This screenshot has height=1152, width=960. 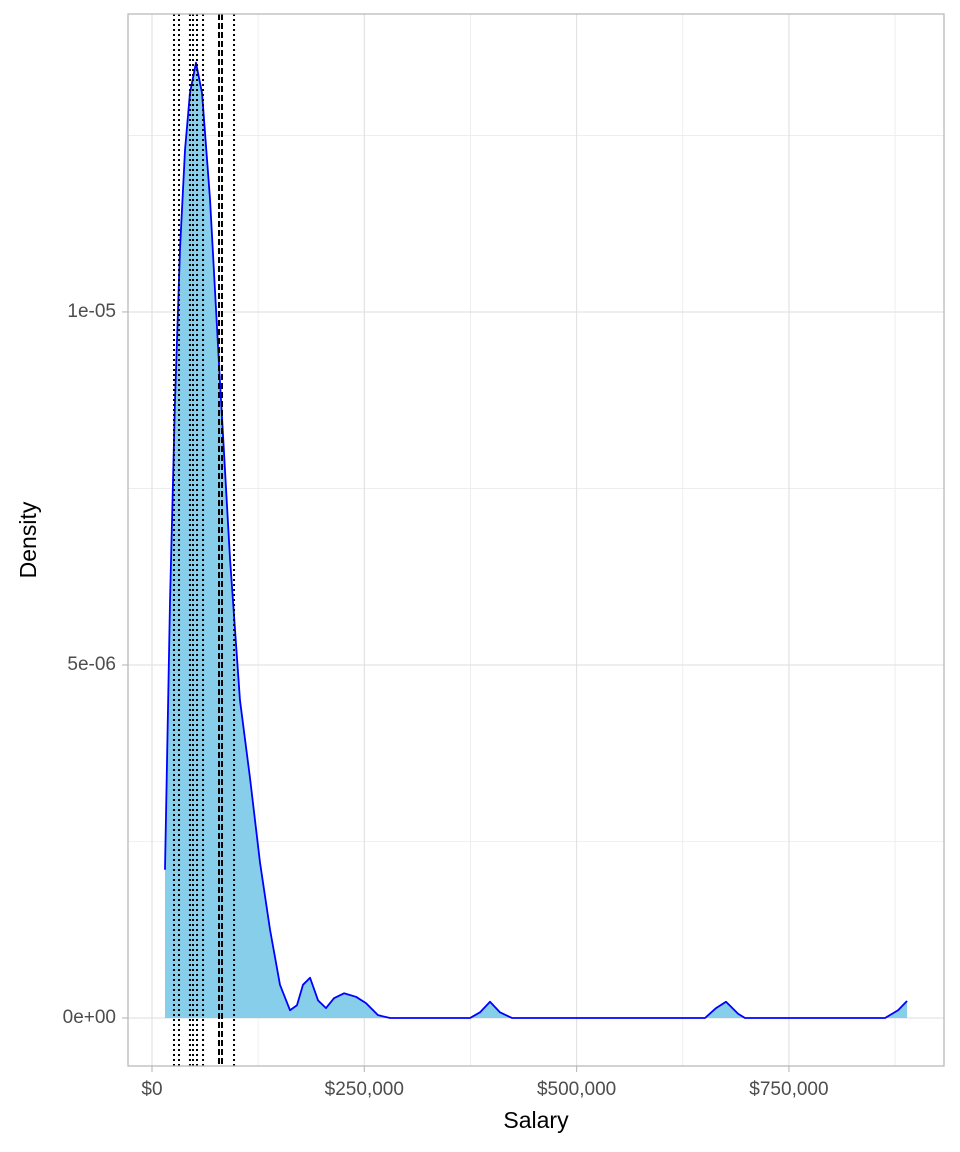 What do you see at coordinates (576, 1089) in the screenshot?
I see `x-tick-label: $500,000` at bounding box center [576, 1089].